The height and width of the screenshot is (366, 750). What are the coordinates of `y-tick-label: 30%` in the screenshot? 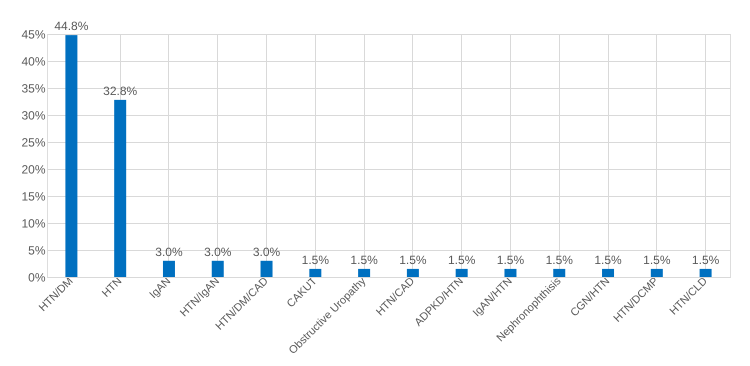 It's located at (33, 115).